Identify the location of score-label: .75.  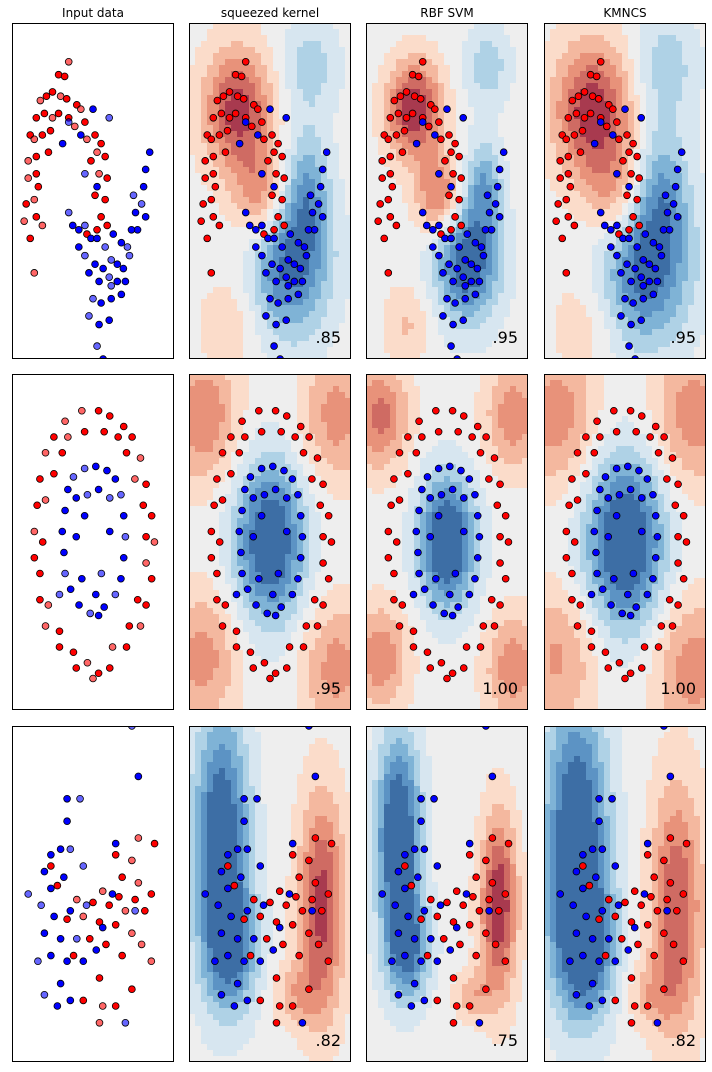
(505, 1040).